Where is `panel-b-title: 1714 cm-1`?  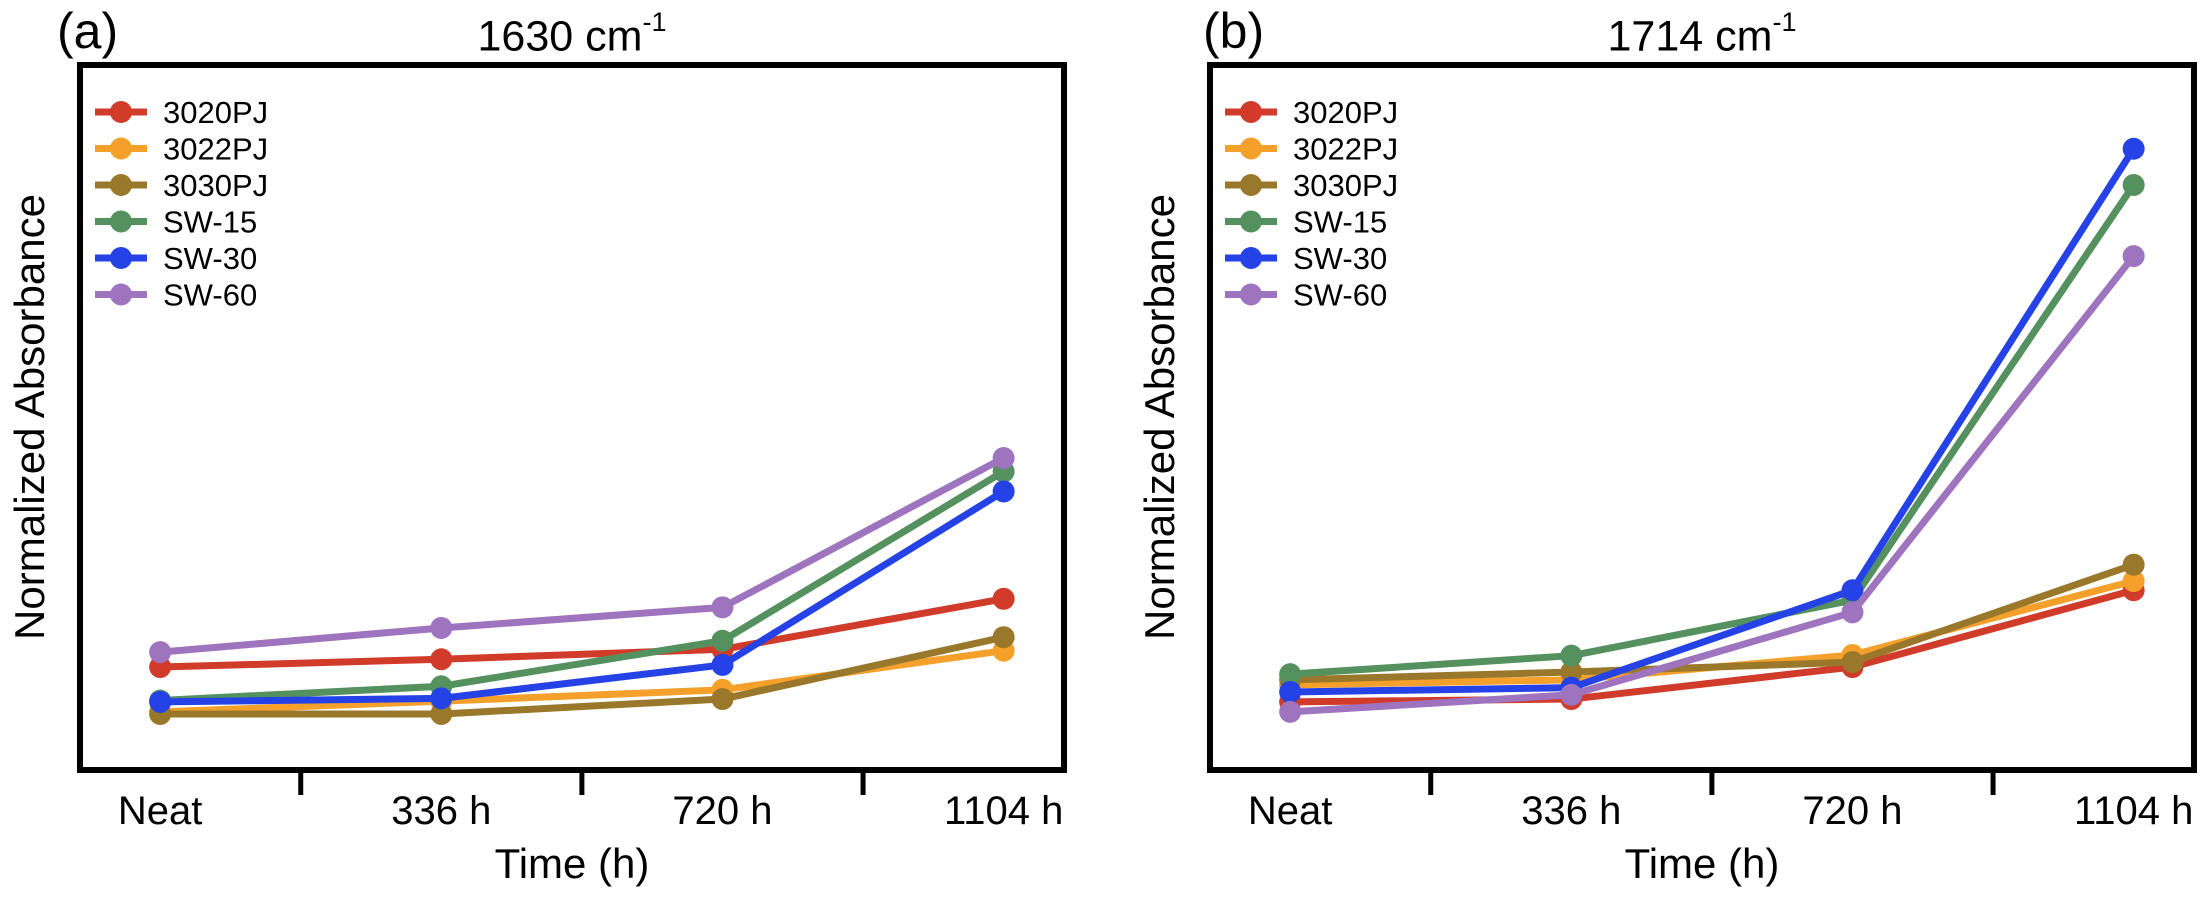 panel-b-title: 1714 cm-1 is located at coordinates (1702, 34).